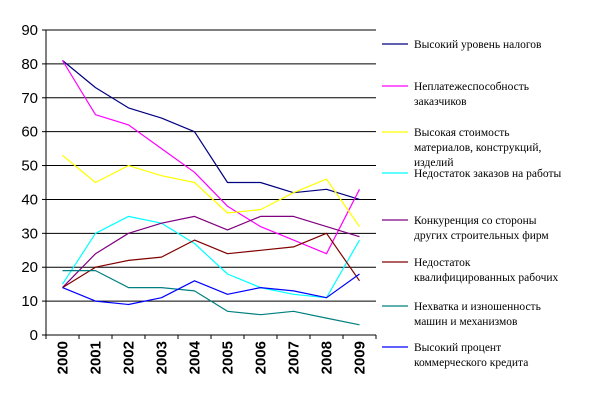 This screenshot has height=402, width=597. Describe the element at coordinates (34, 335) in the screenshot. I see `y-tick-label: 0` at that location.